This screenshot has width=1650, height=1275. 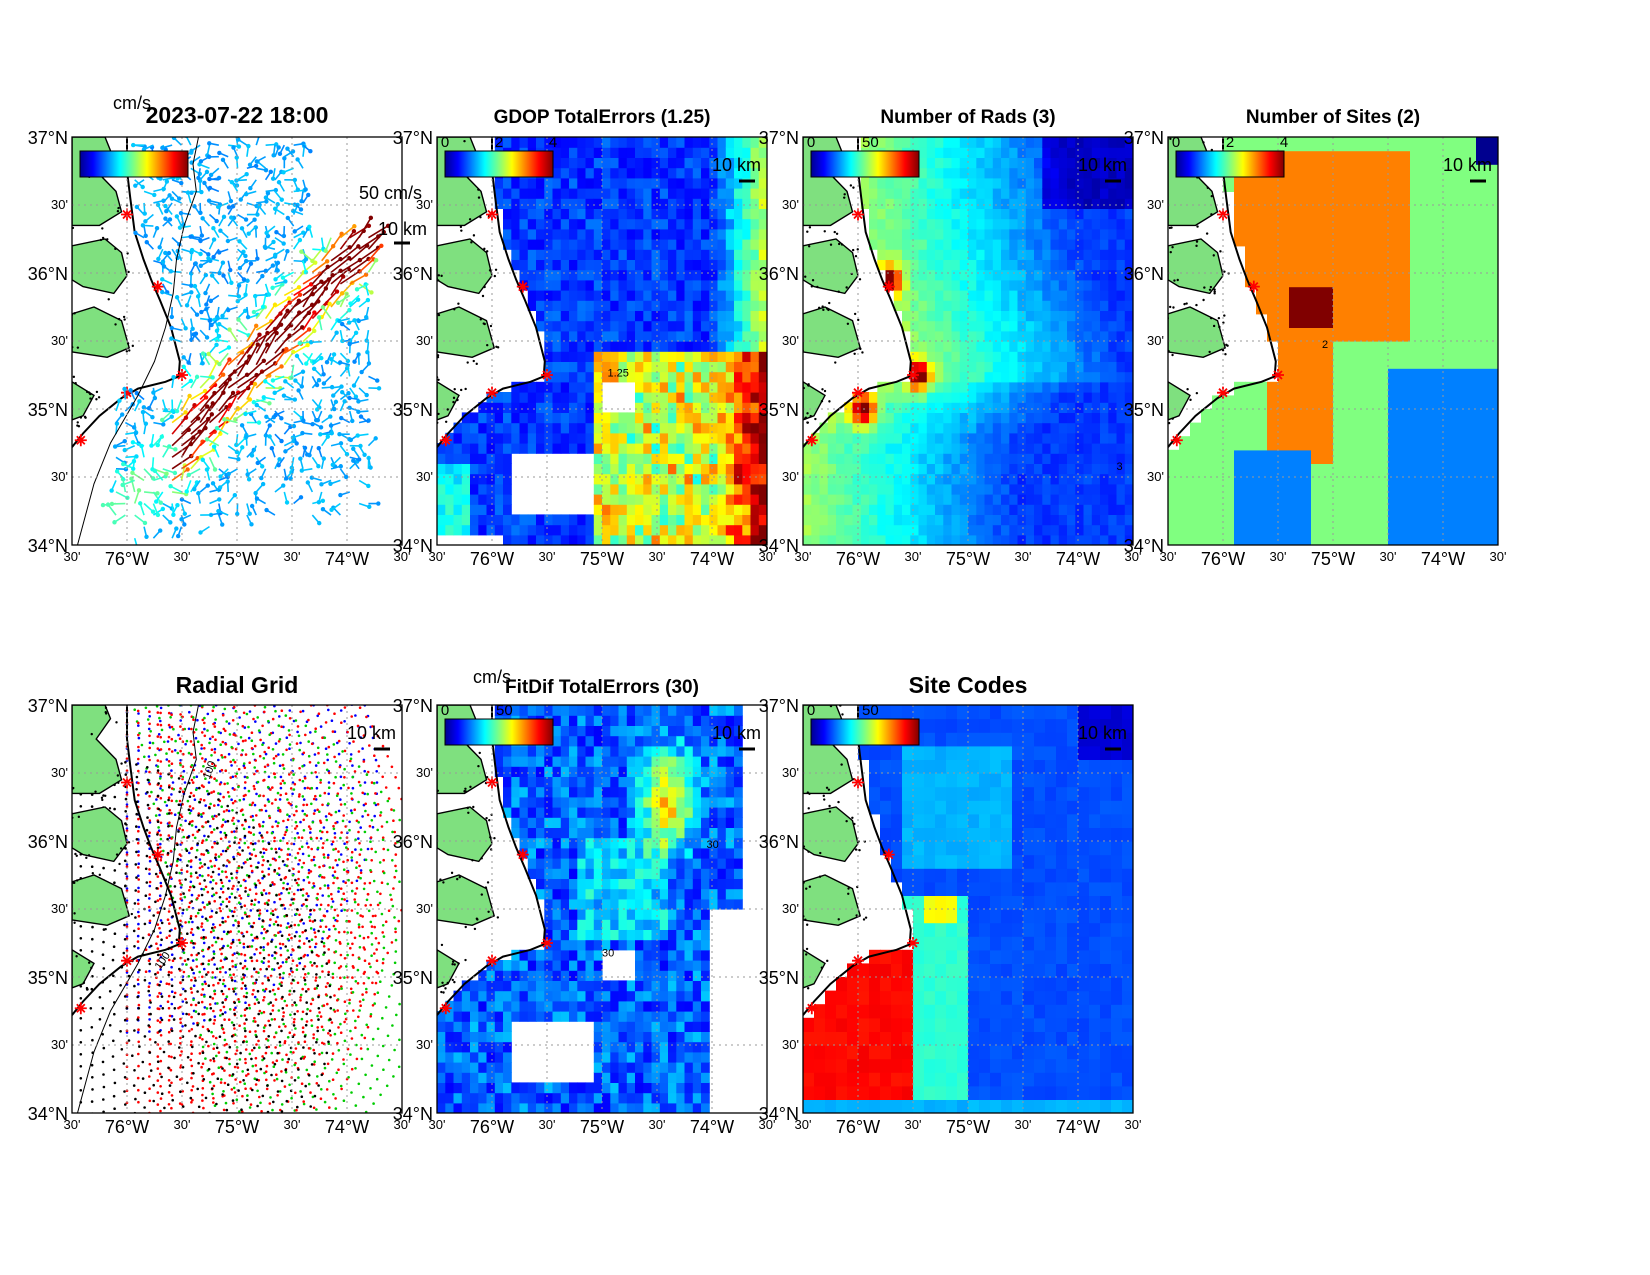 I want to click on current-vector, so click(x=372, y=266).